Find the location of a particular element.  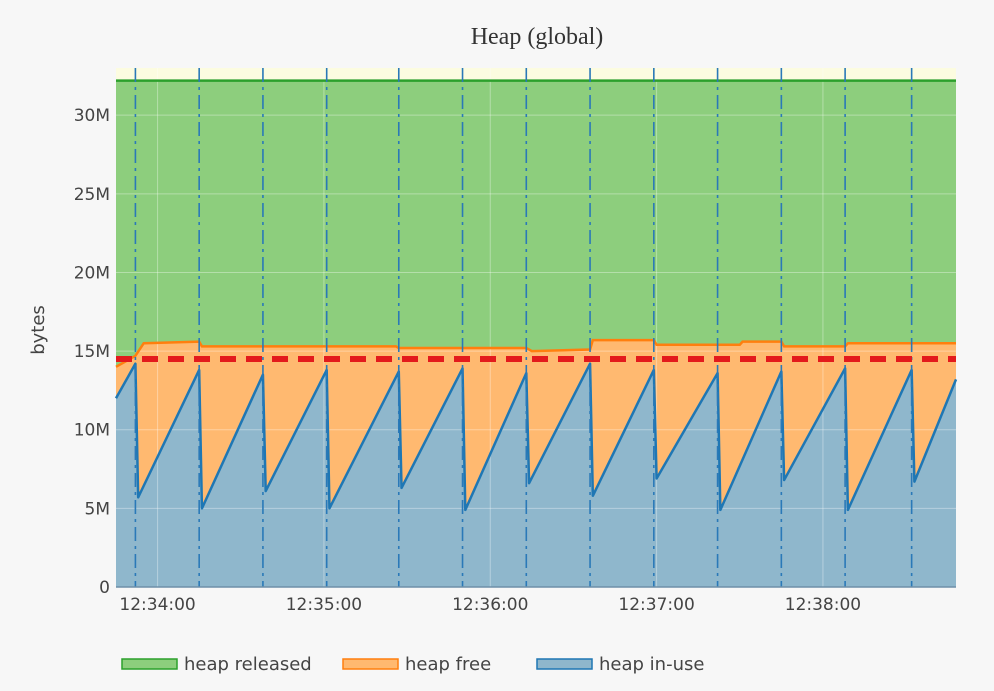

x-tick-label: 12:37:00 is located at coordinates (656, 605).